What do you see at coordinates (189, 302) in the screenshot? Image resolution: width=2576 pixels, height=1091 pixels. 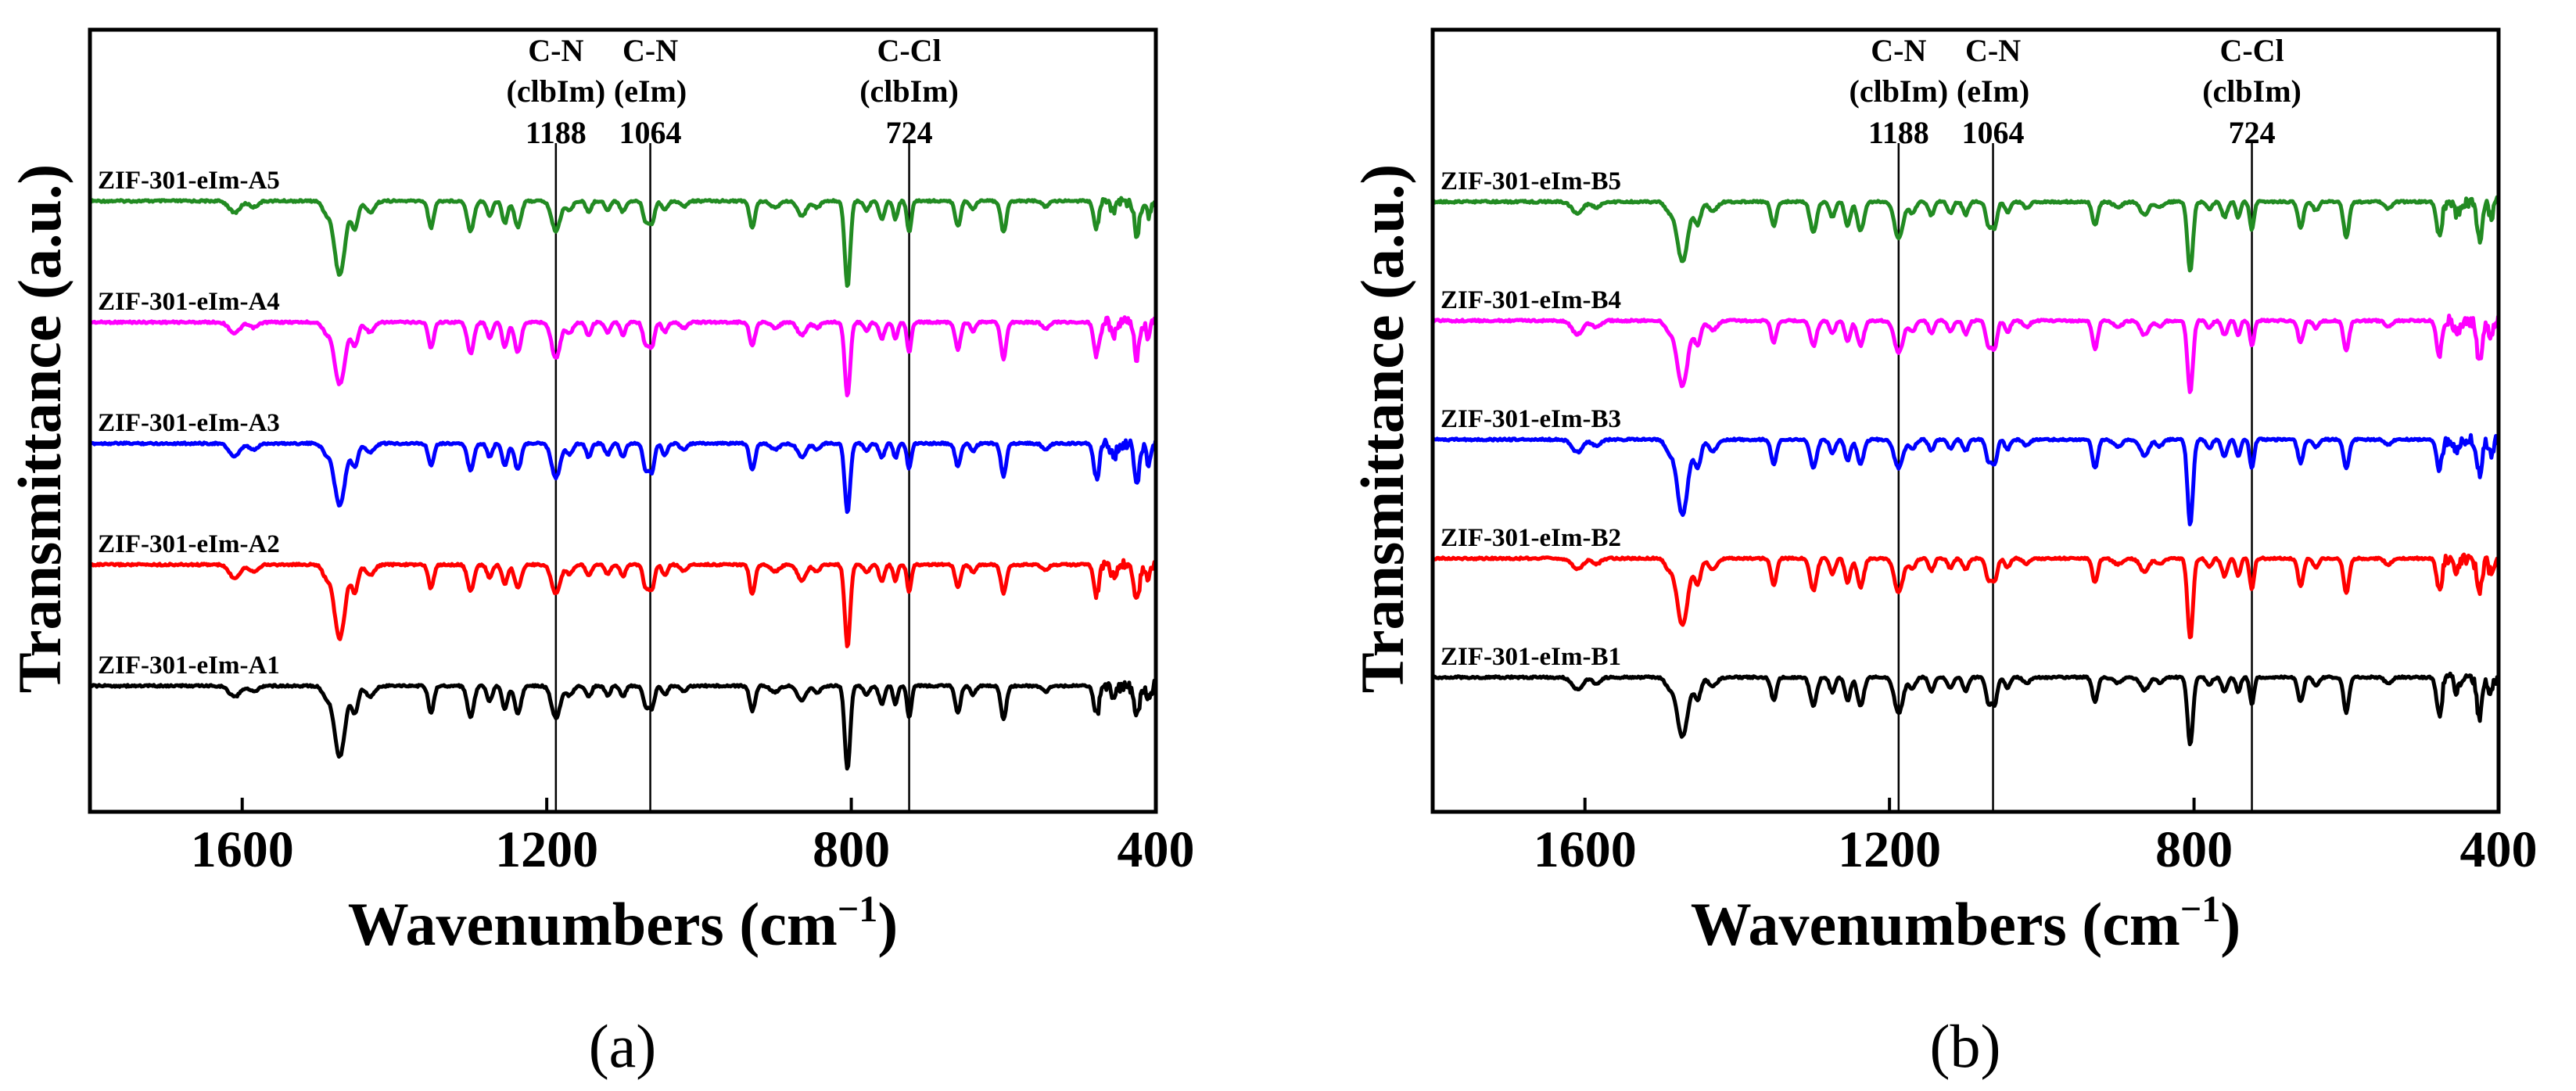 I see `series-label: ZIF-301-eIm-A4` at bounding box center [189, 302].